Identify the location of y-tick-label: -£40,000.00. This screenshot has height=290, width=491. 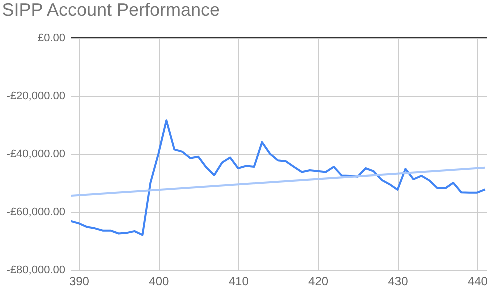
(36, 154).